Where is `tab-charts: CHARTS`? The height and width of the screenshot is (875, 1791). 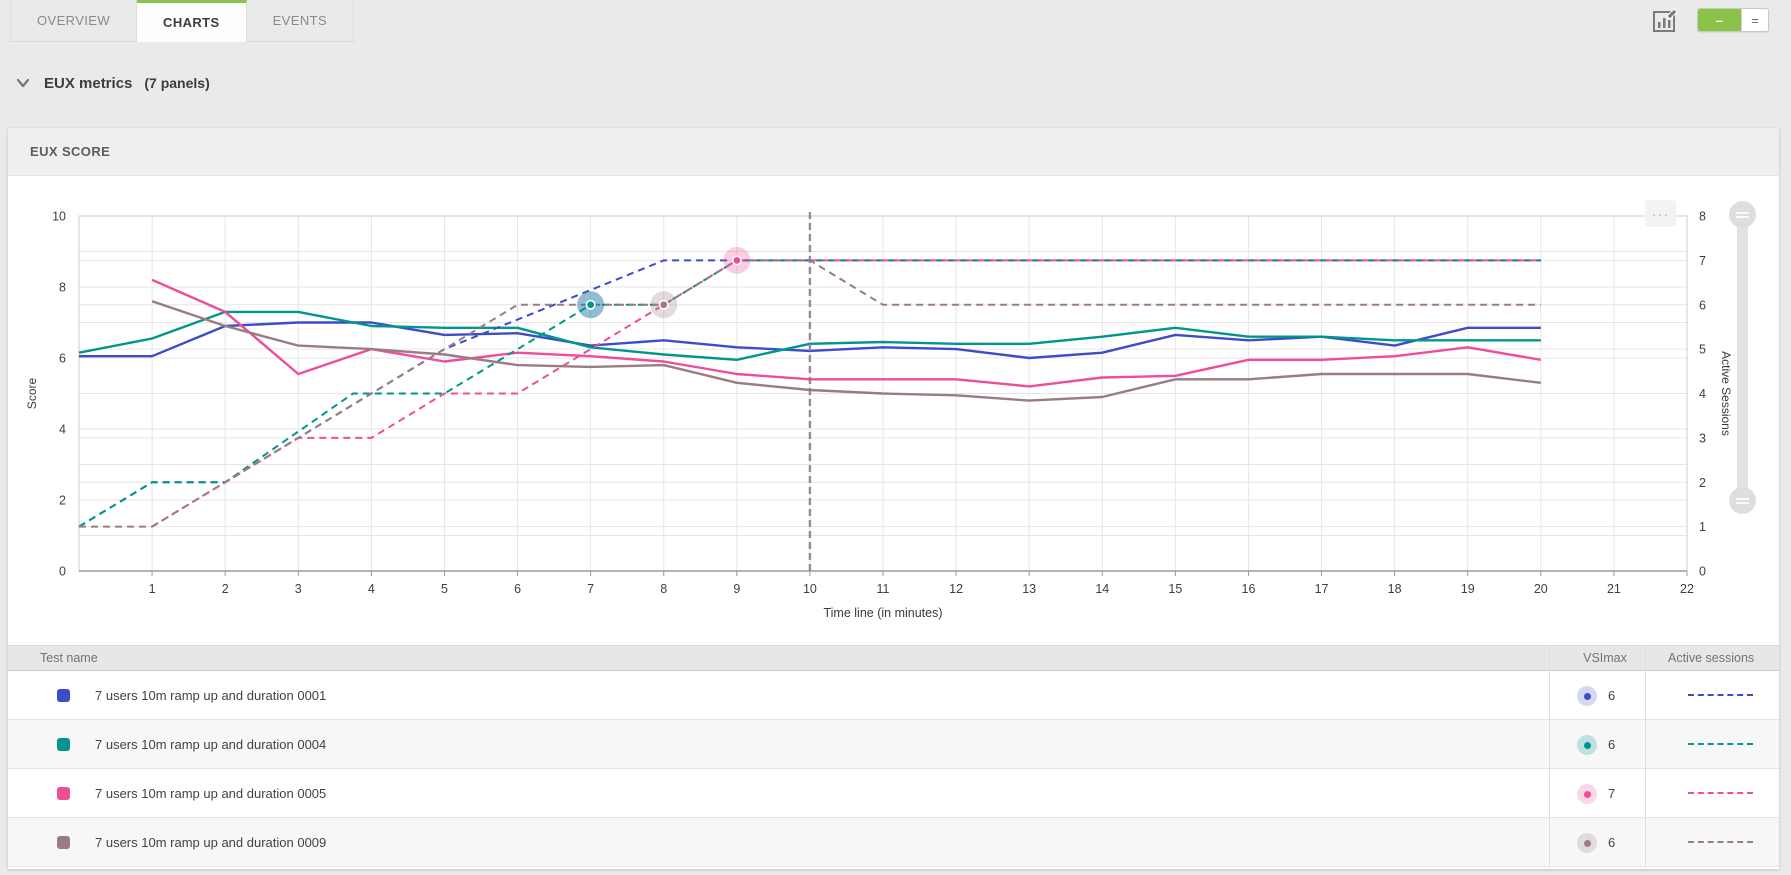
tab-charts: CHARTS is located at coordinates (192, 21).